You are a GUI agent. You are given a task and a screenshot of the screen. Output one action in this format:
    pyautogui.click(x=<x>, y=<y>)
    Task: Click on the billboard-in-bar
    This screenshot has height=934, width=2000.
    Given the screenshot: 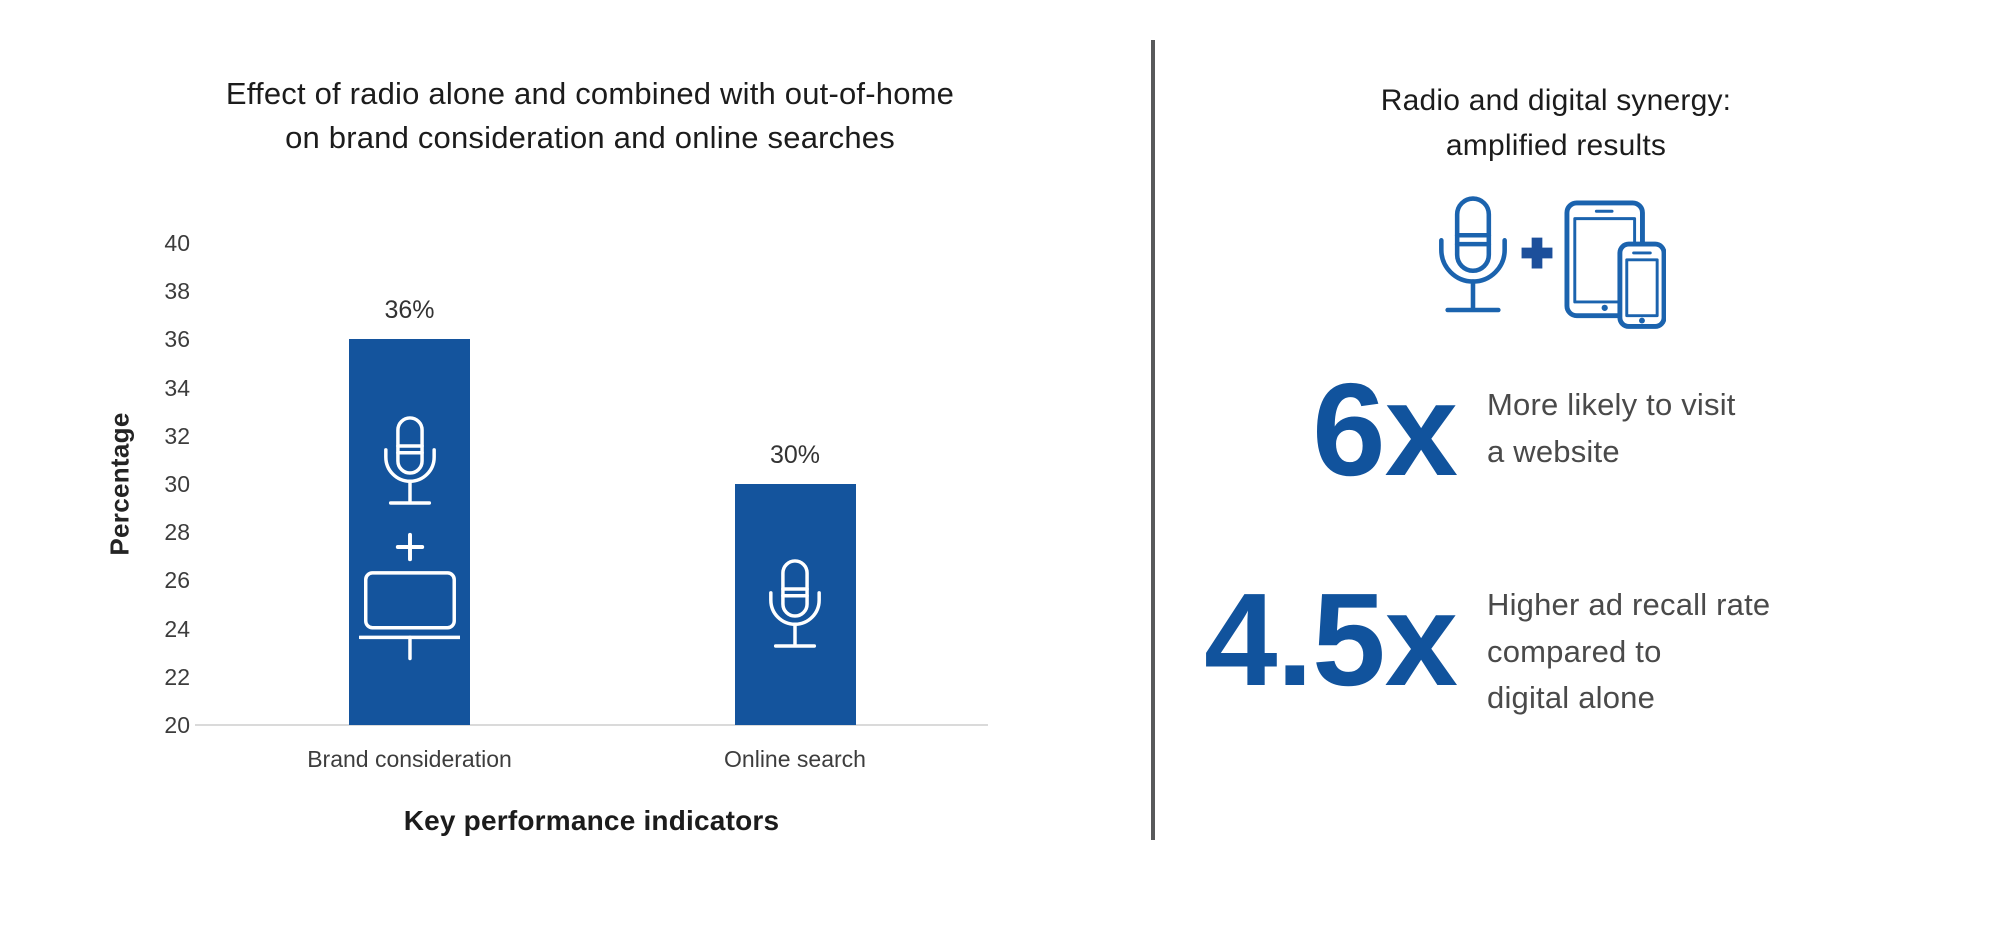 What is the action you would take?
    pyautogui.click(x=409, y=615)
    